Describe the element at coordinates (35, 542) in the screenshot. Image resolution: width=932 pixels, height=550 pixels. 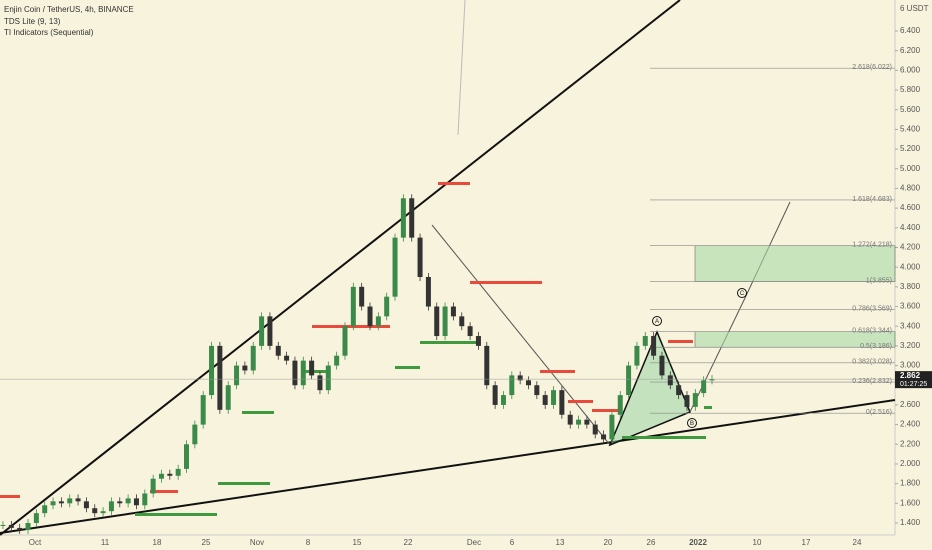
I see `x-tick-label: Oct` at that location.